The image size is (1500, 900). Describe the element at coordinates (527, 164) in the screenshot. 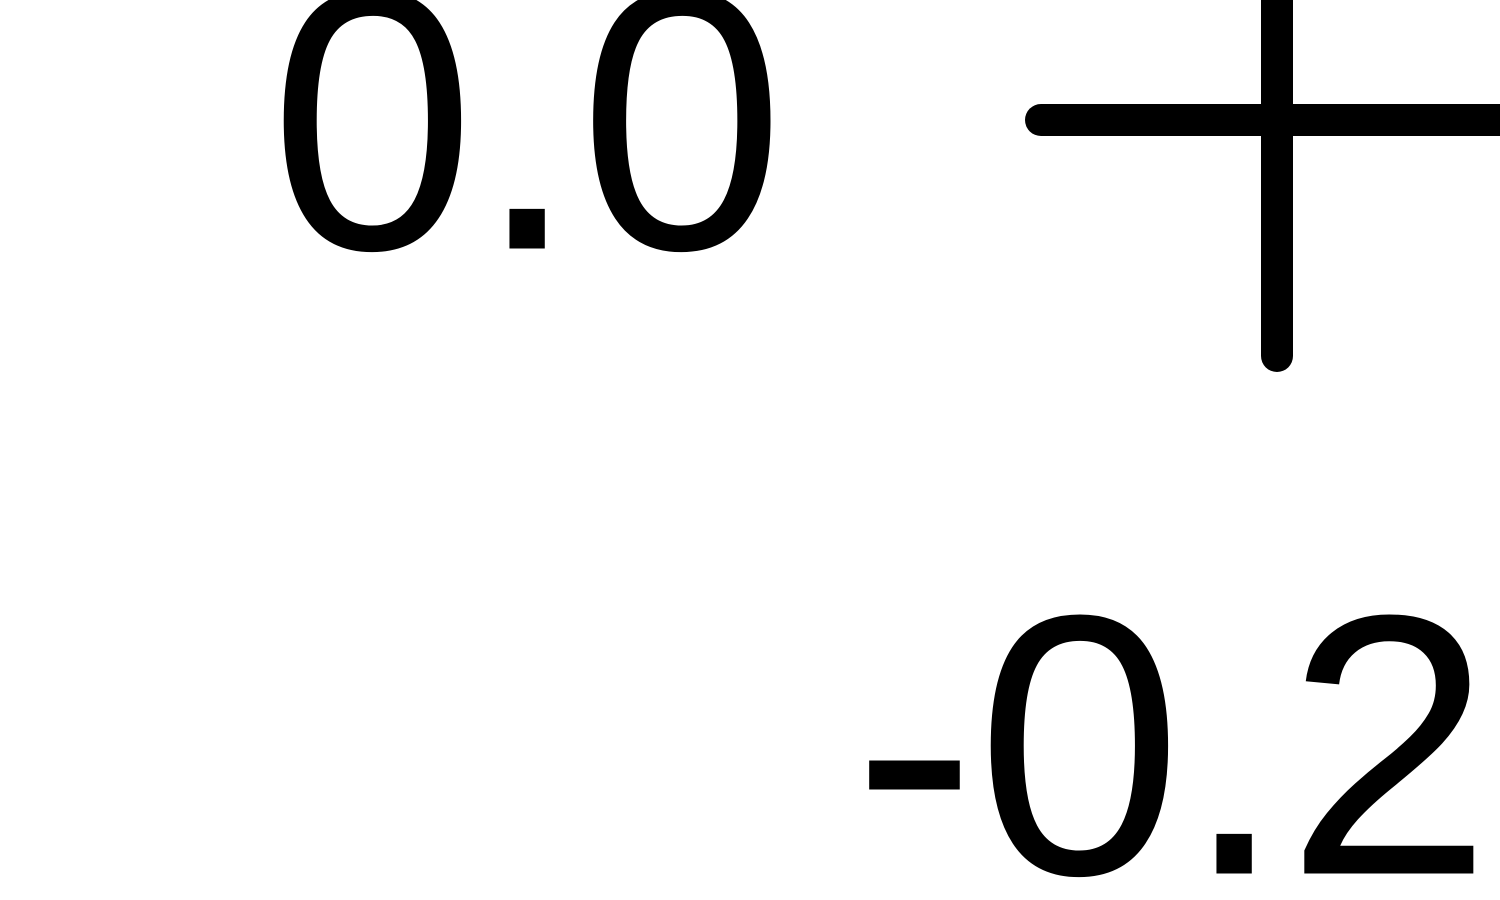

I see `y-tick-label: 0.0` at that location.